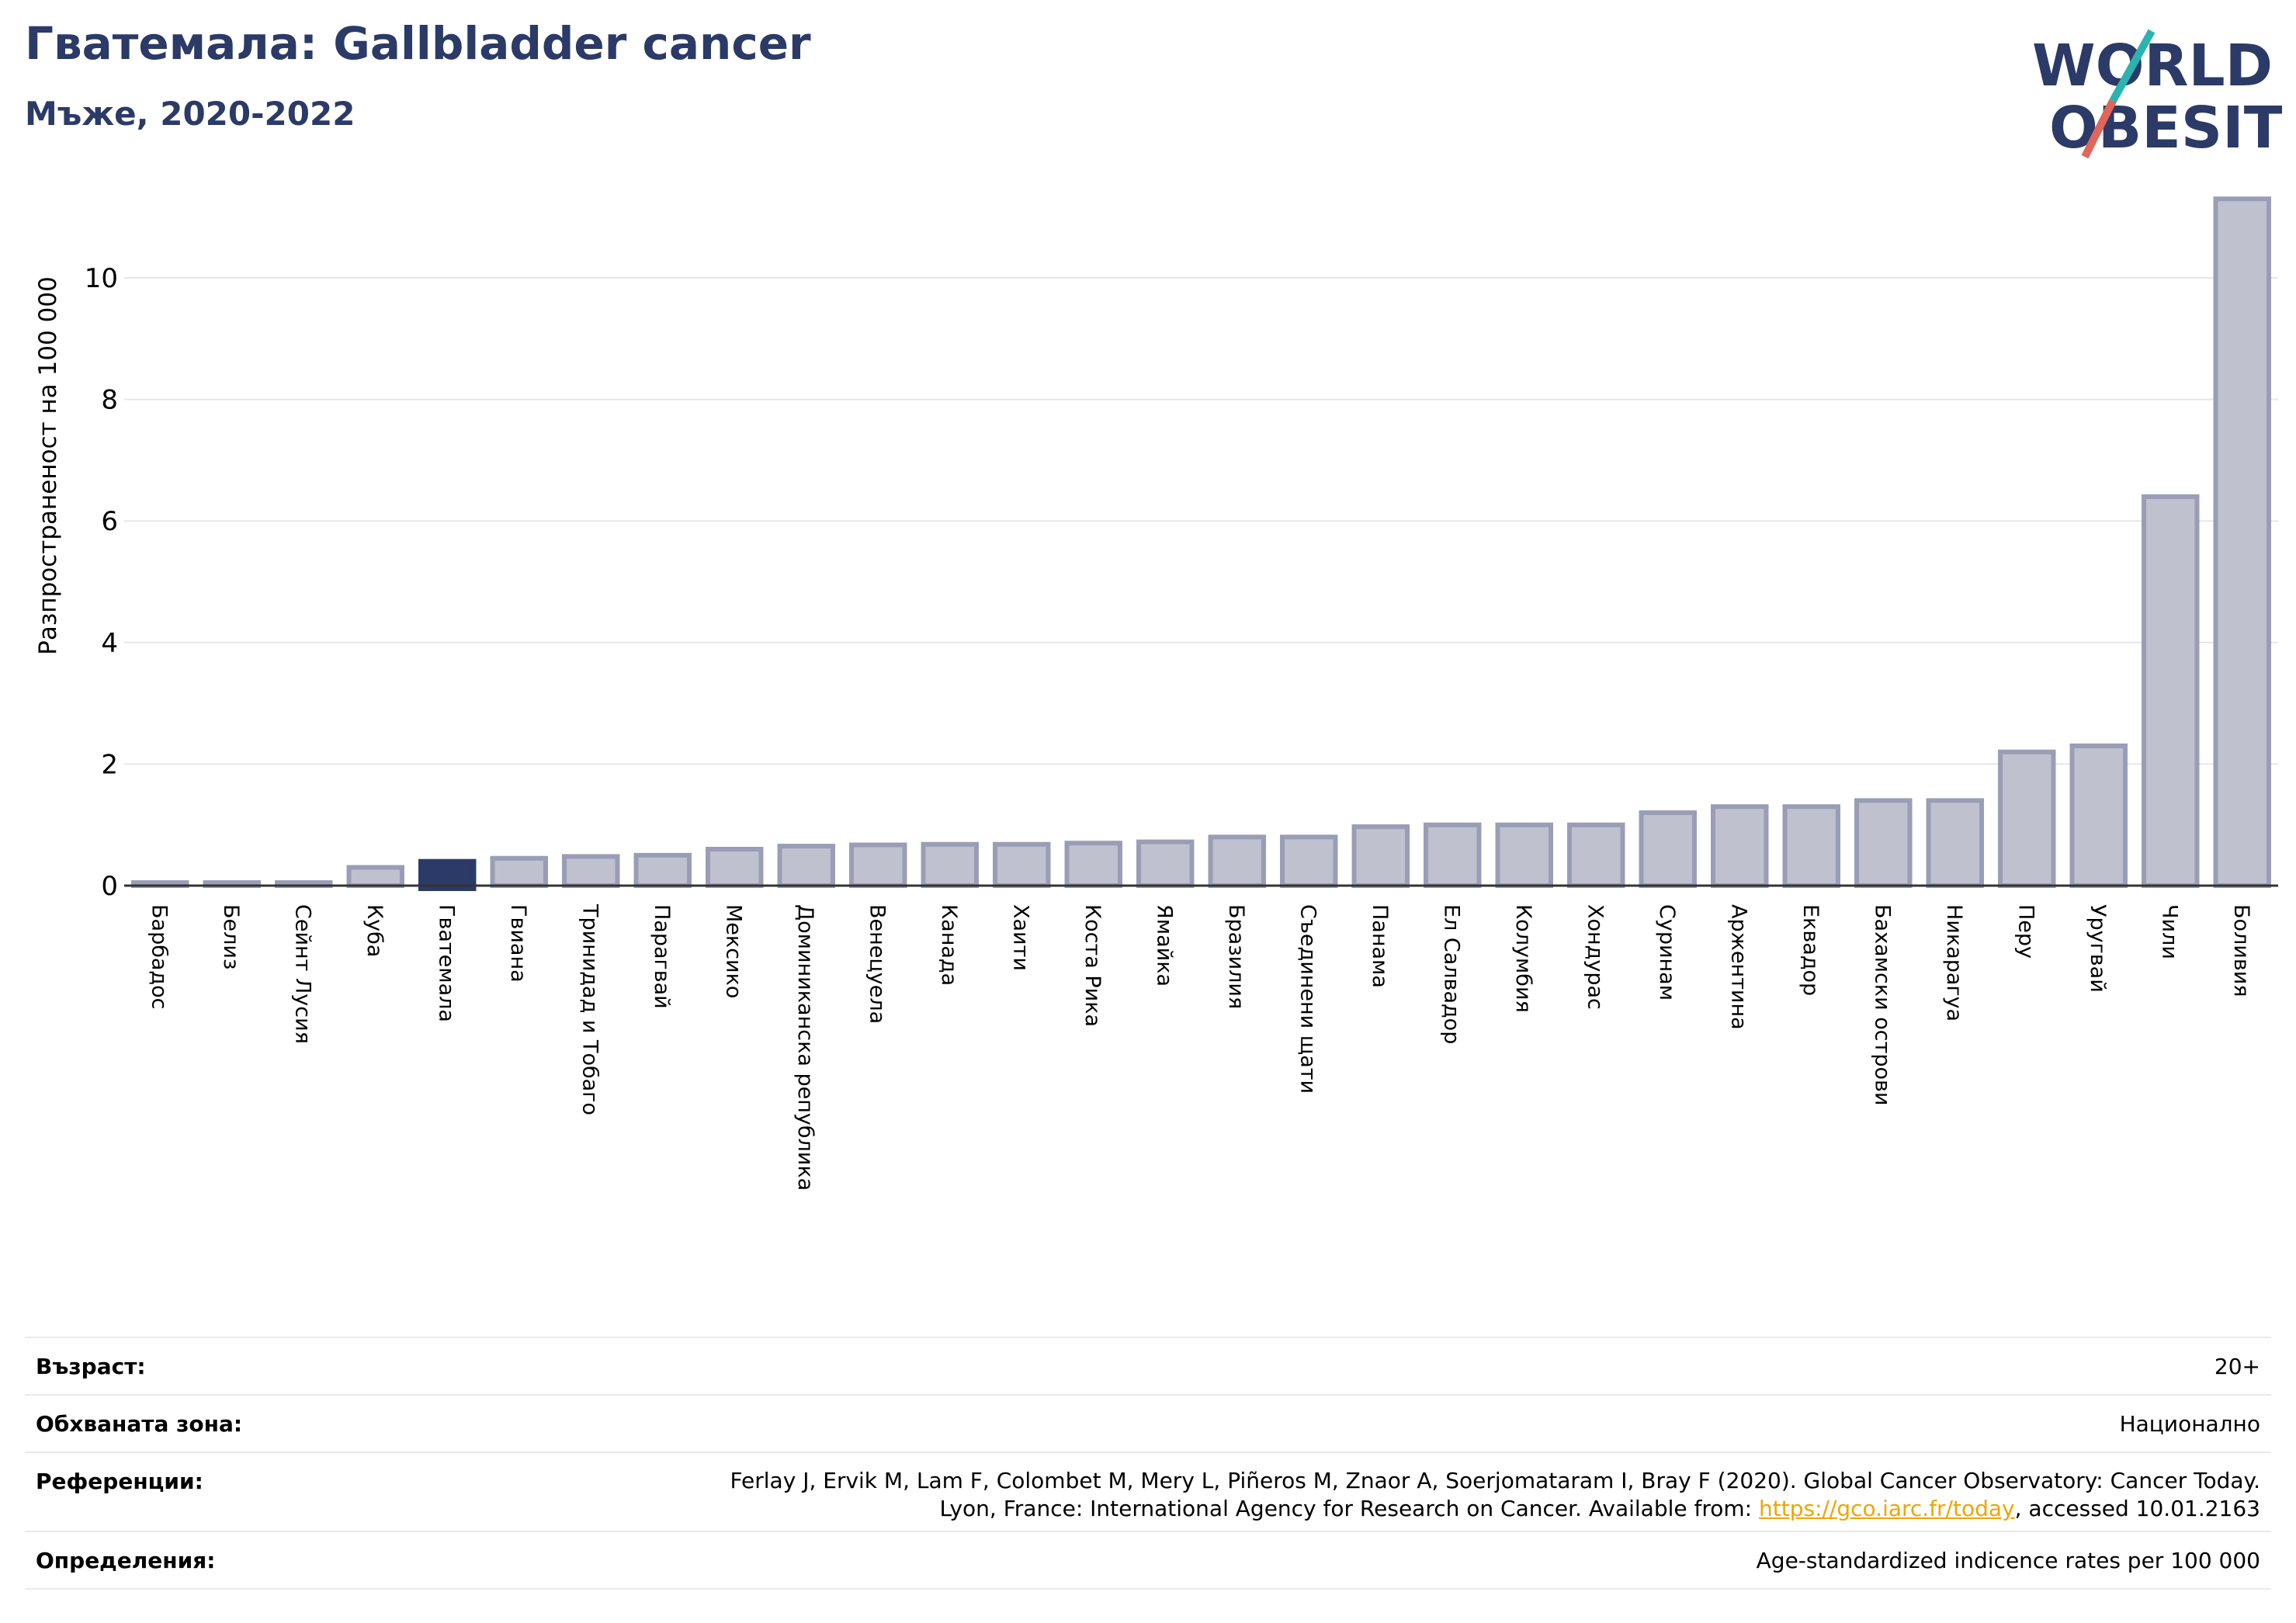 This screenshot has width=2296, height=1623. Describe the element at coordinates (2169, 931) in the screenshot. I see `x-tick-label: Чили` at that location.